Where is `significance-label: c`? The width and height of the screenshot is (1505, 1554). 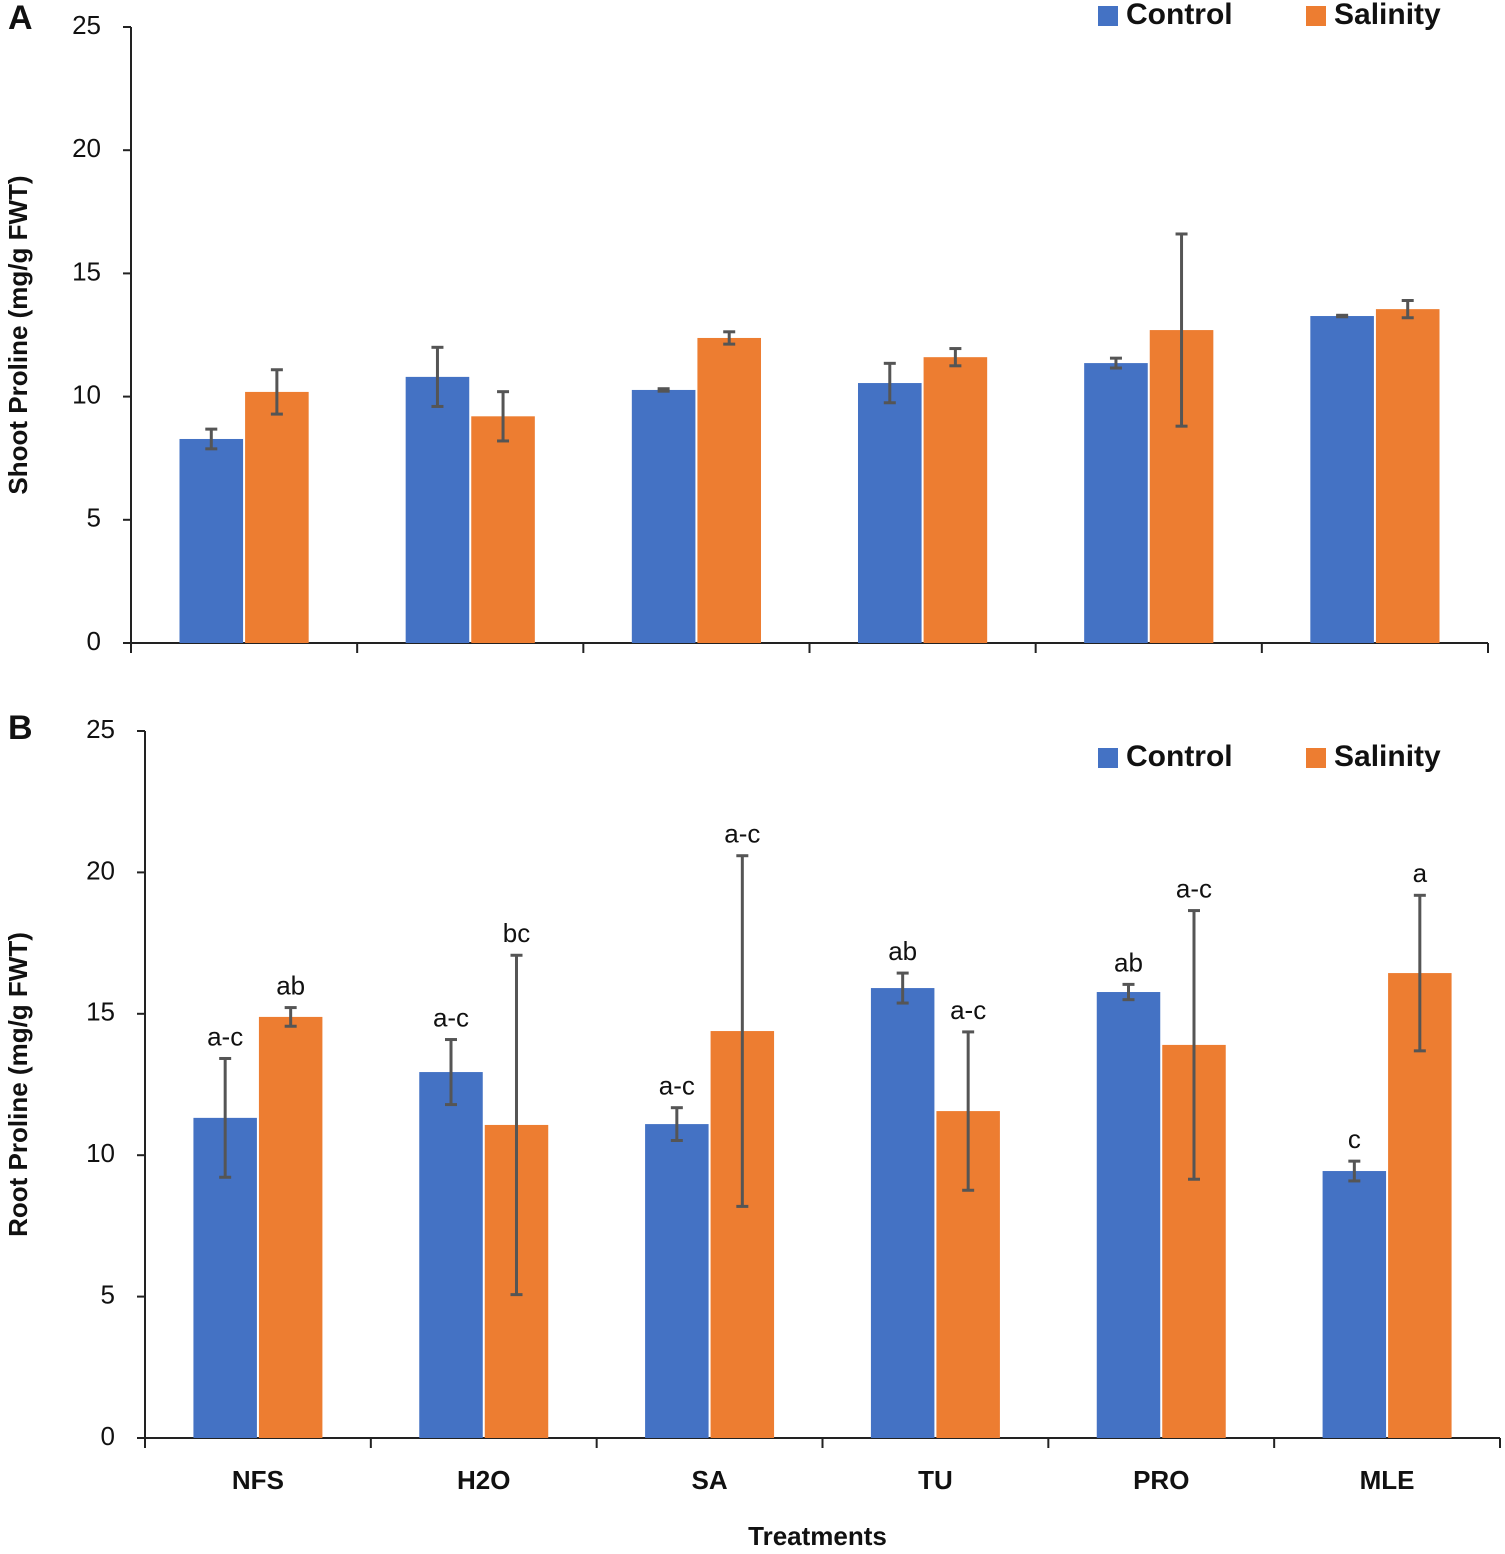
significance-label: c is located at coordinates (1354, 1139).